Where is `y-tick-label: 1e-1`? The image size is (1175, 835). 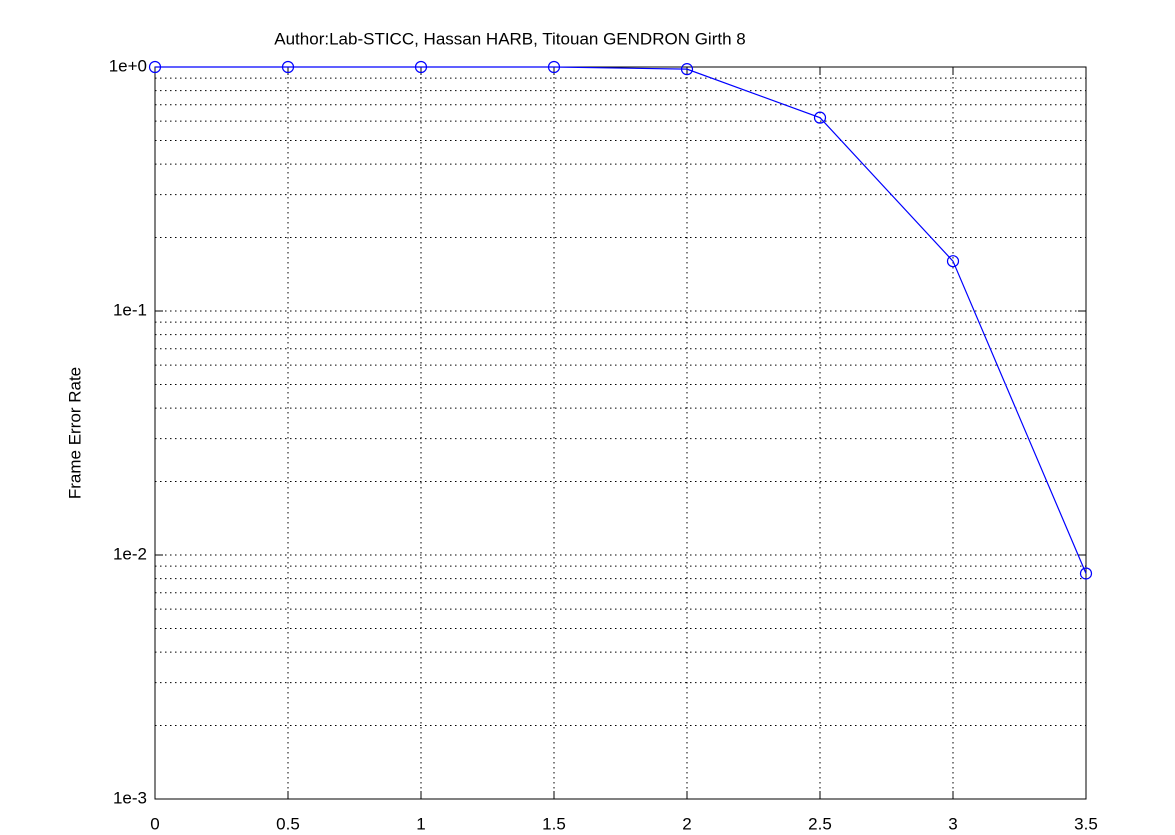 y-tick-label: 1e-1 is located at coordinates (130, 309).